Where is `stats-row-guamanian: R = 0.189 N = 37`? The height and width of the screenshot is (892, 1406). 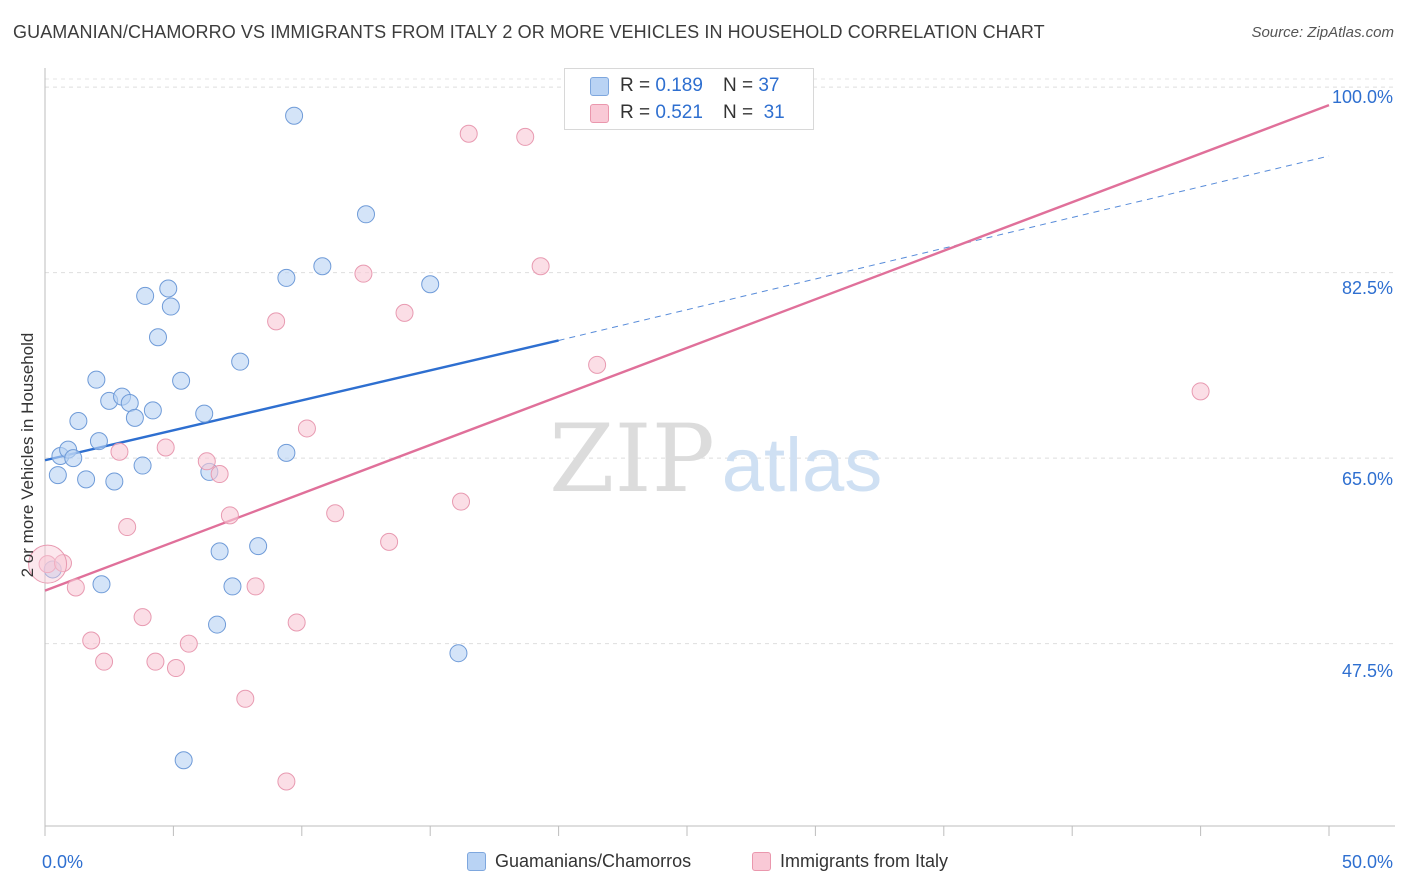
stats-row-guamanian: R = 0.189 N = 37 is located at coordinates (684, 86).